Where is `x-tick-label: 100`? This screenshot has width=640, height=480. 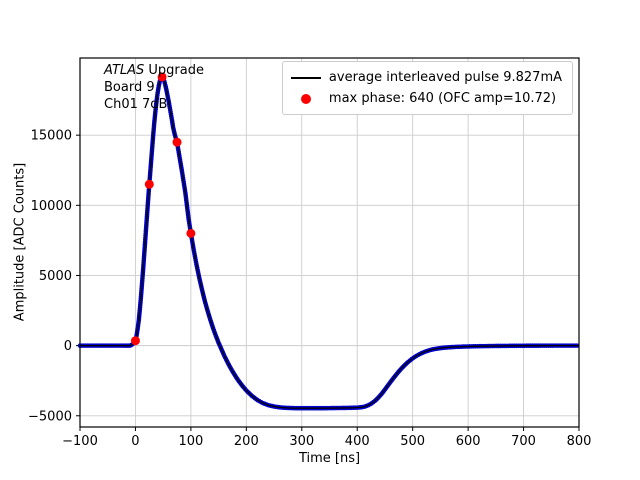 x-tick-label: 100 is located at coordinates (190, 441).